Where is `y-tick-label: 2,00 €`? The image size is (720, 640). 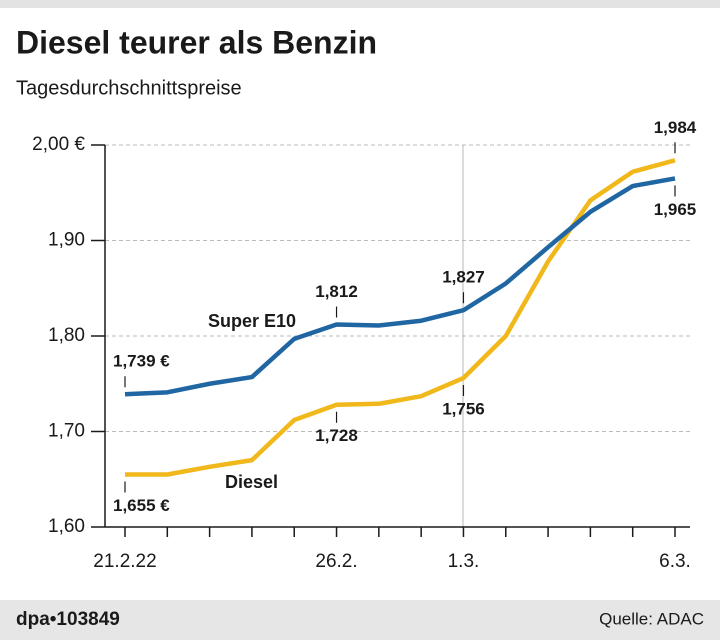 y-tick-label: 2,00 € is located at coordinates (58, 144).